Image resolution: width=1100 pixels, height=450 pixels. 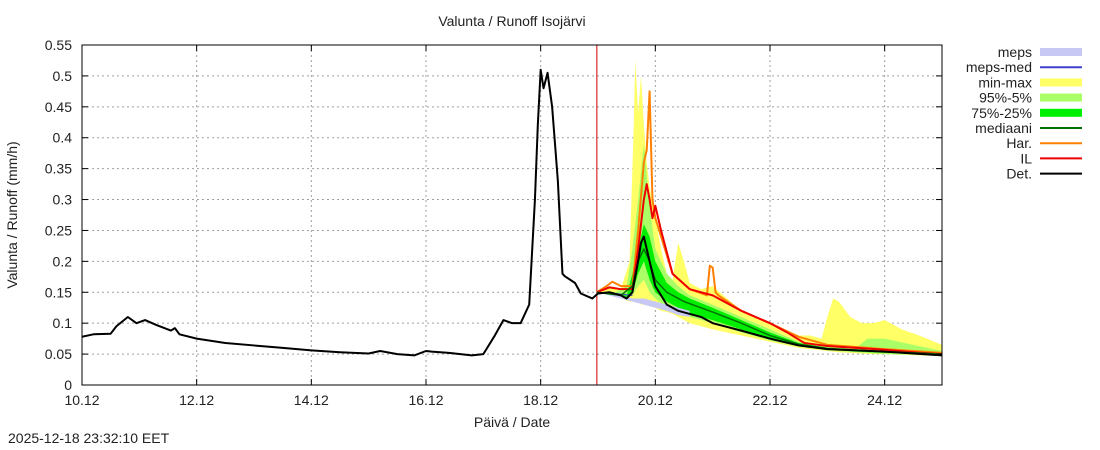 What do you see at coordinates (1019, 174) in the screenshot?
I see `legend-label: Det.` at bounding box center [1019, 174].